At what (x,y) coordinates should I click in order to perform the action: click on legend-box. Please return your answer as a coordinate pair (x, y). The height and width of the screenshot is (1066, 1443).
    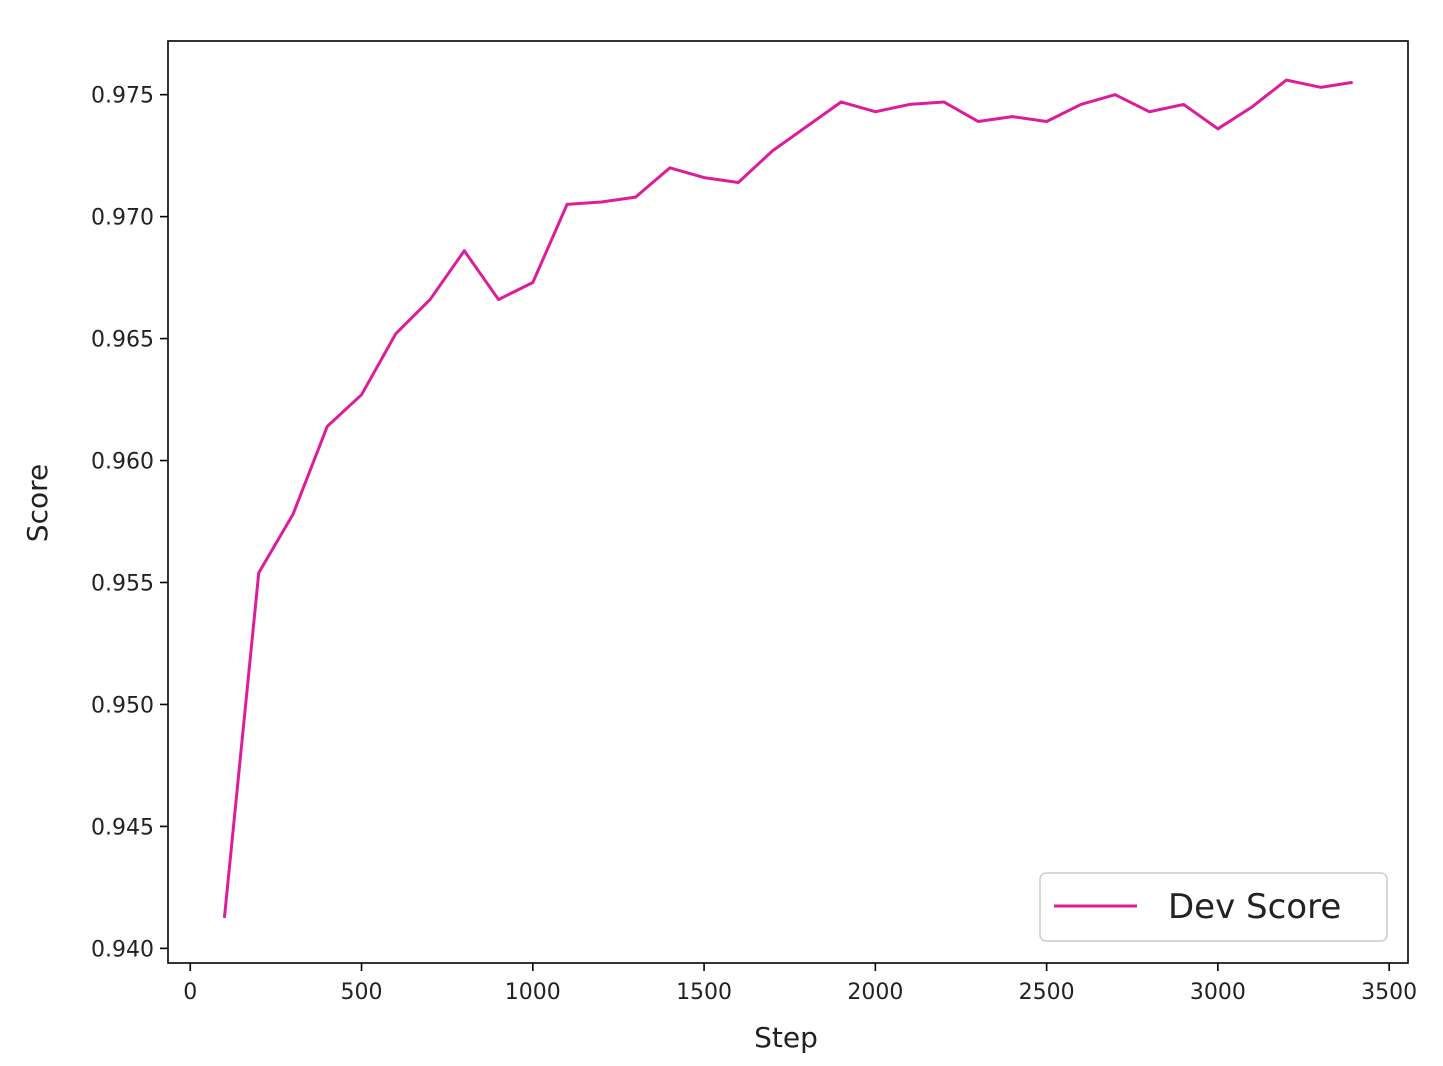
    Looking at the image, I should click on (1213, 907).